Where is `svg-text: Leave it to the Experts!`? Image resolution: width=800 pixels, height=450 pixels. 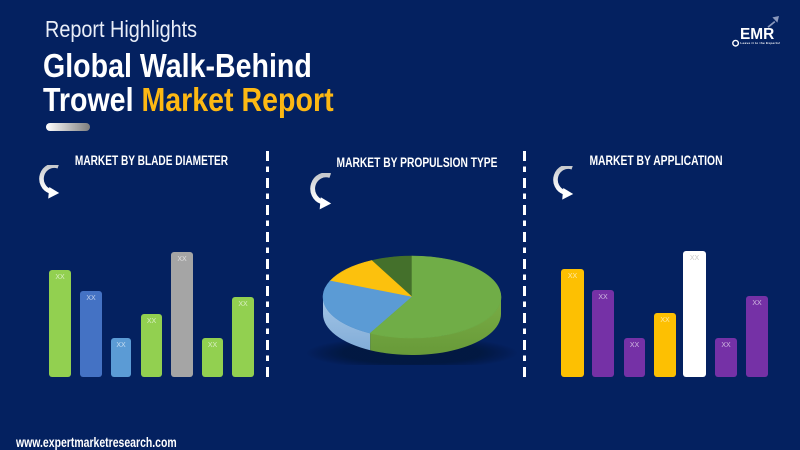
svg-text: Leave it to the Experts! is located at coordinates (760, 43).